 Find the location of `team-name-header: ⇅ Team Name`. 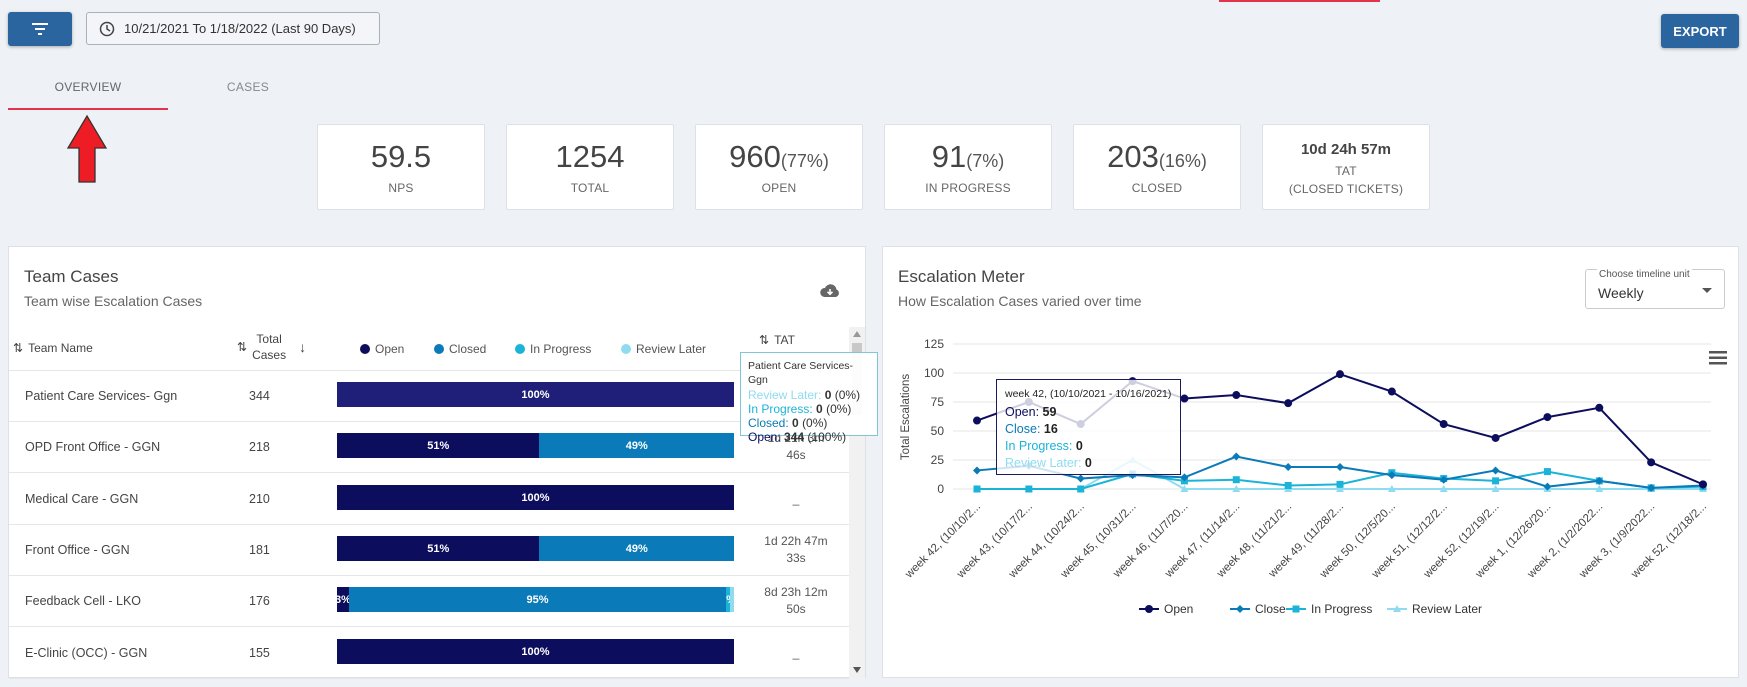

team-name-header: ⇅ Team Name is located at coordinates (53, 348).